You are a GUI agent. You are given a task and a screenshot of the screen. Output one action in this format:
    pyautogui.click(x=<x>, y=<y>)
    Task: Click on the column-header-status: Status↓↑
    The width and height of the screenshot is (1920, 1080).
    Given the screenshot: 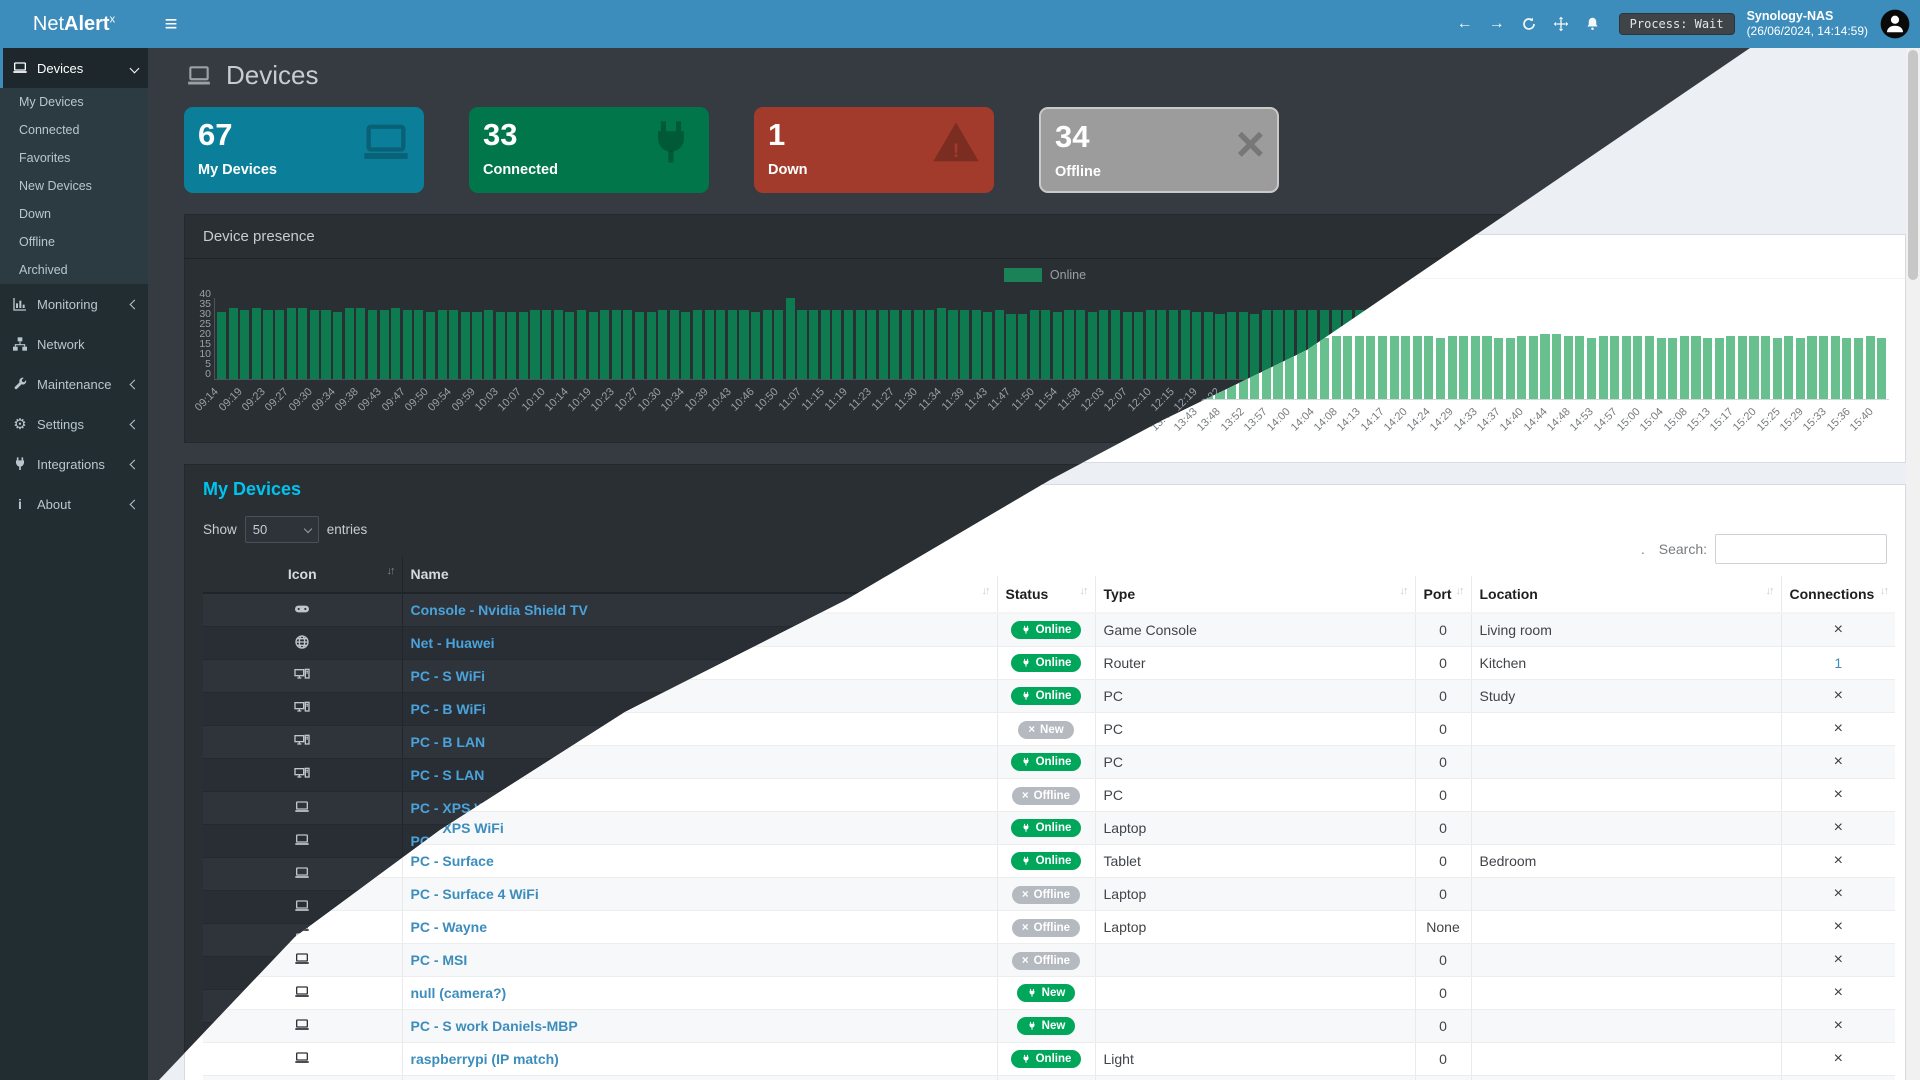 What is the action you would take?
    pyautogui.click(x=1046, y=595)
    